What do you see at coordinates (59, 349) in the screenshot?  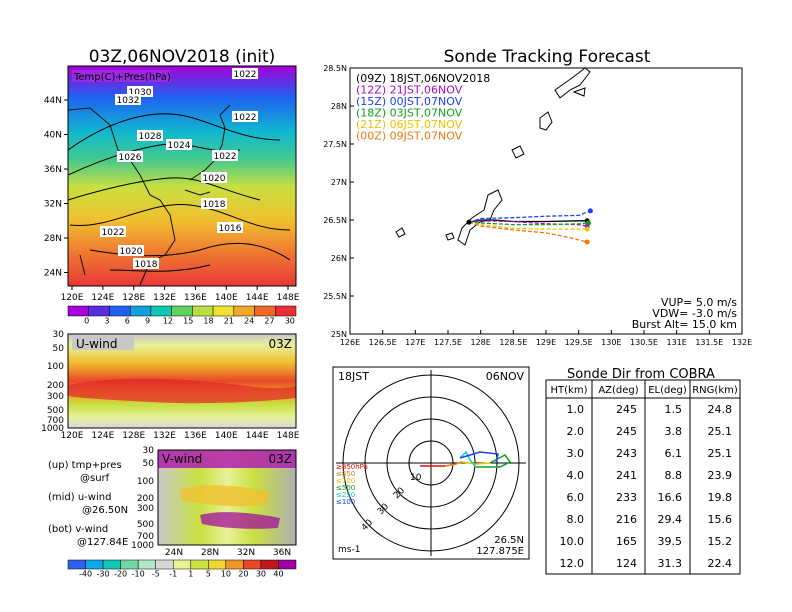 I see `u-wind-ytick-label: 50` at bounding box center [59, 349].